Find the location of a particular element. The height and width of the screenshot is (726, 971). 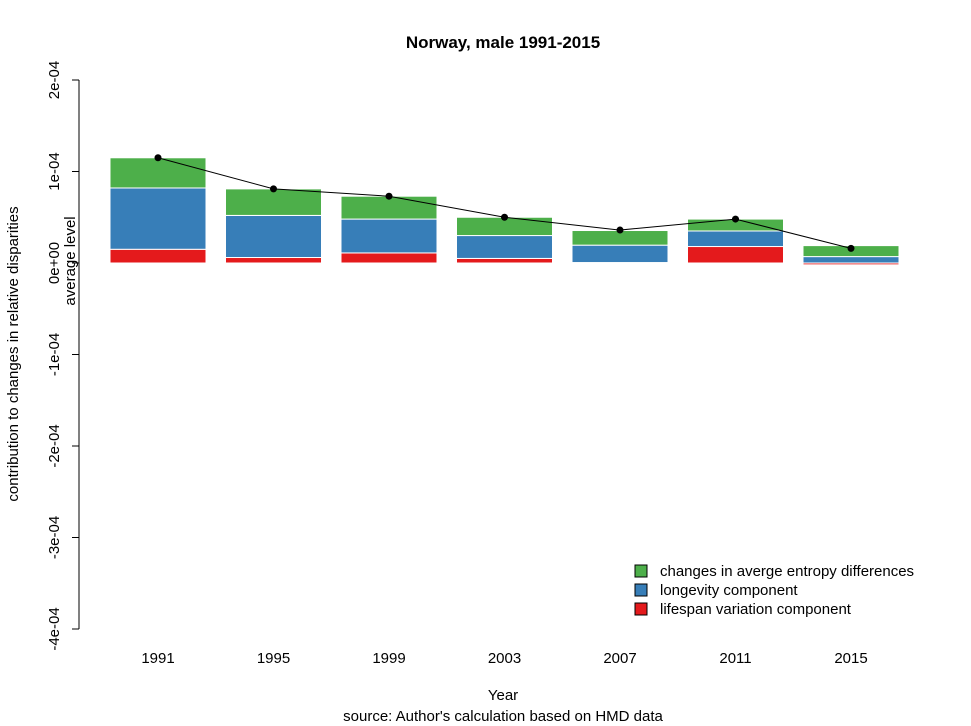

y-axis: 2e-04 1e-04 0e+00 -1e-04 -2e-04 -3e-04 -4e-04 is located at coordinates (63, 356).